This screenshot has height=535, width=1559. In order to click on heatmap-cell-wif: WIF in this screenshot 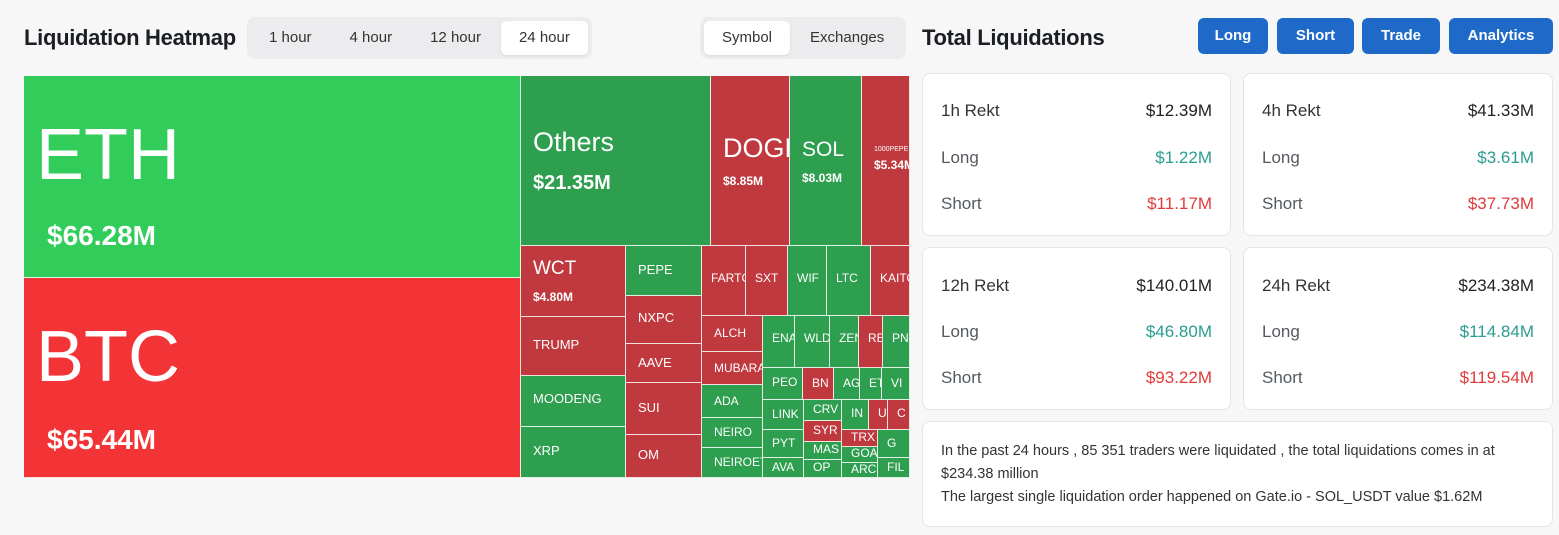, I will do `click(807, 281)`.